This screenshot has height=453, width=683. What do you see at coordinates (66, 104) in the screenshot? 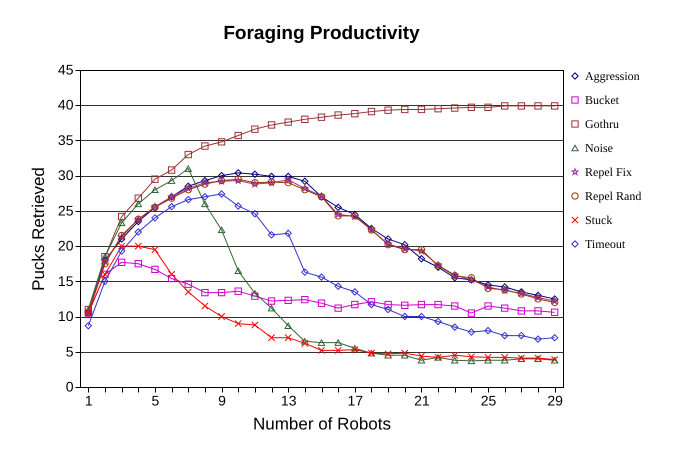
I see `y-tick-label: 40` at bounding box center [66, 104].